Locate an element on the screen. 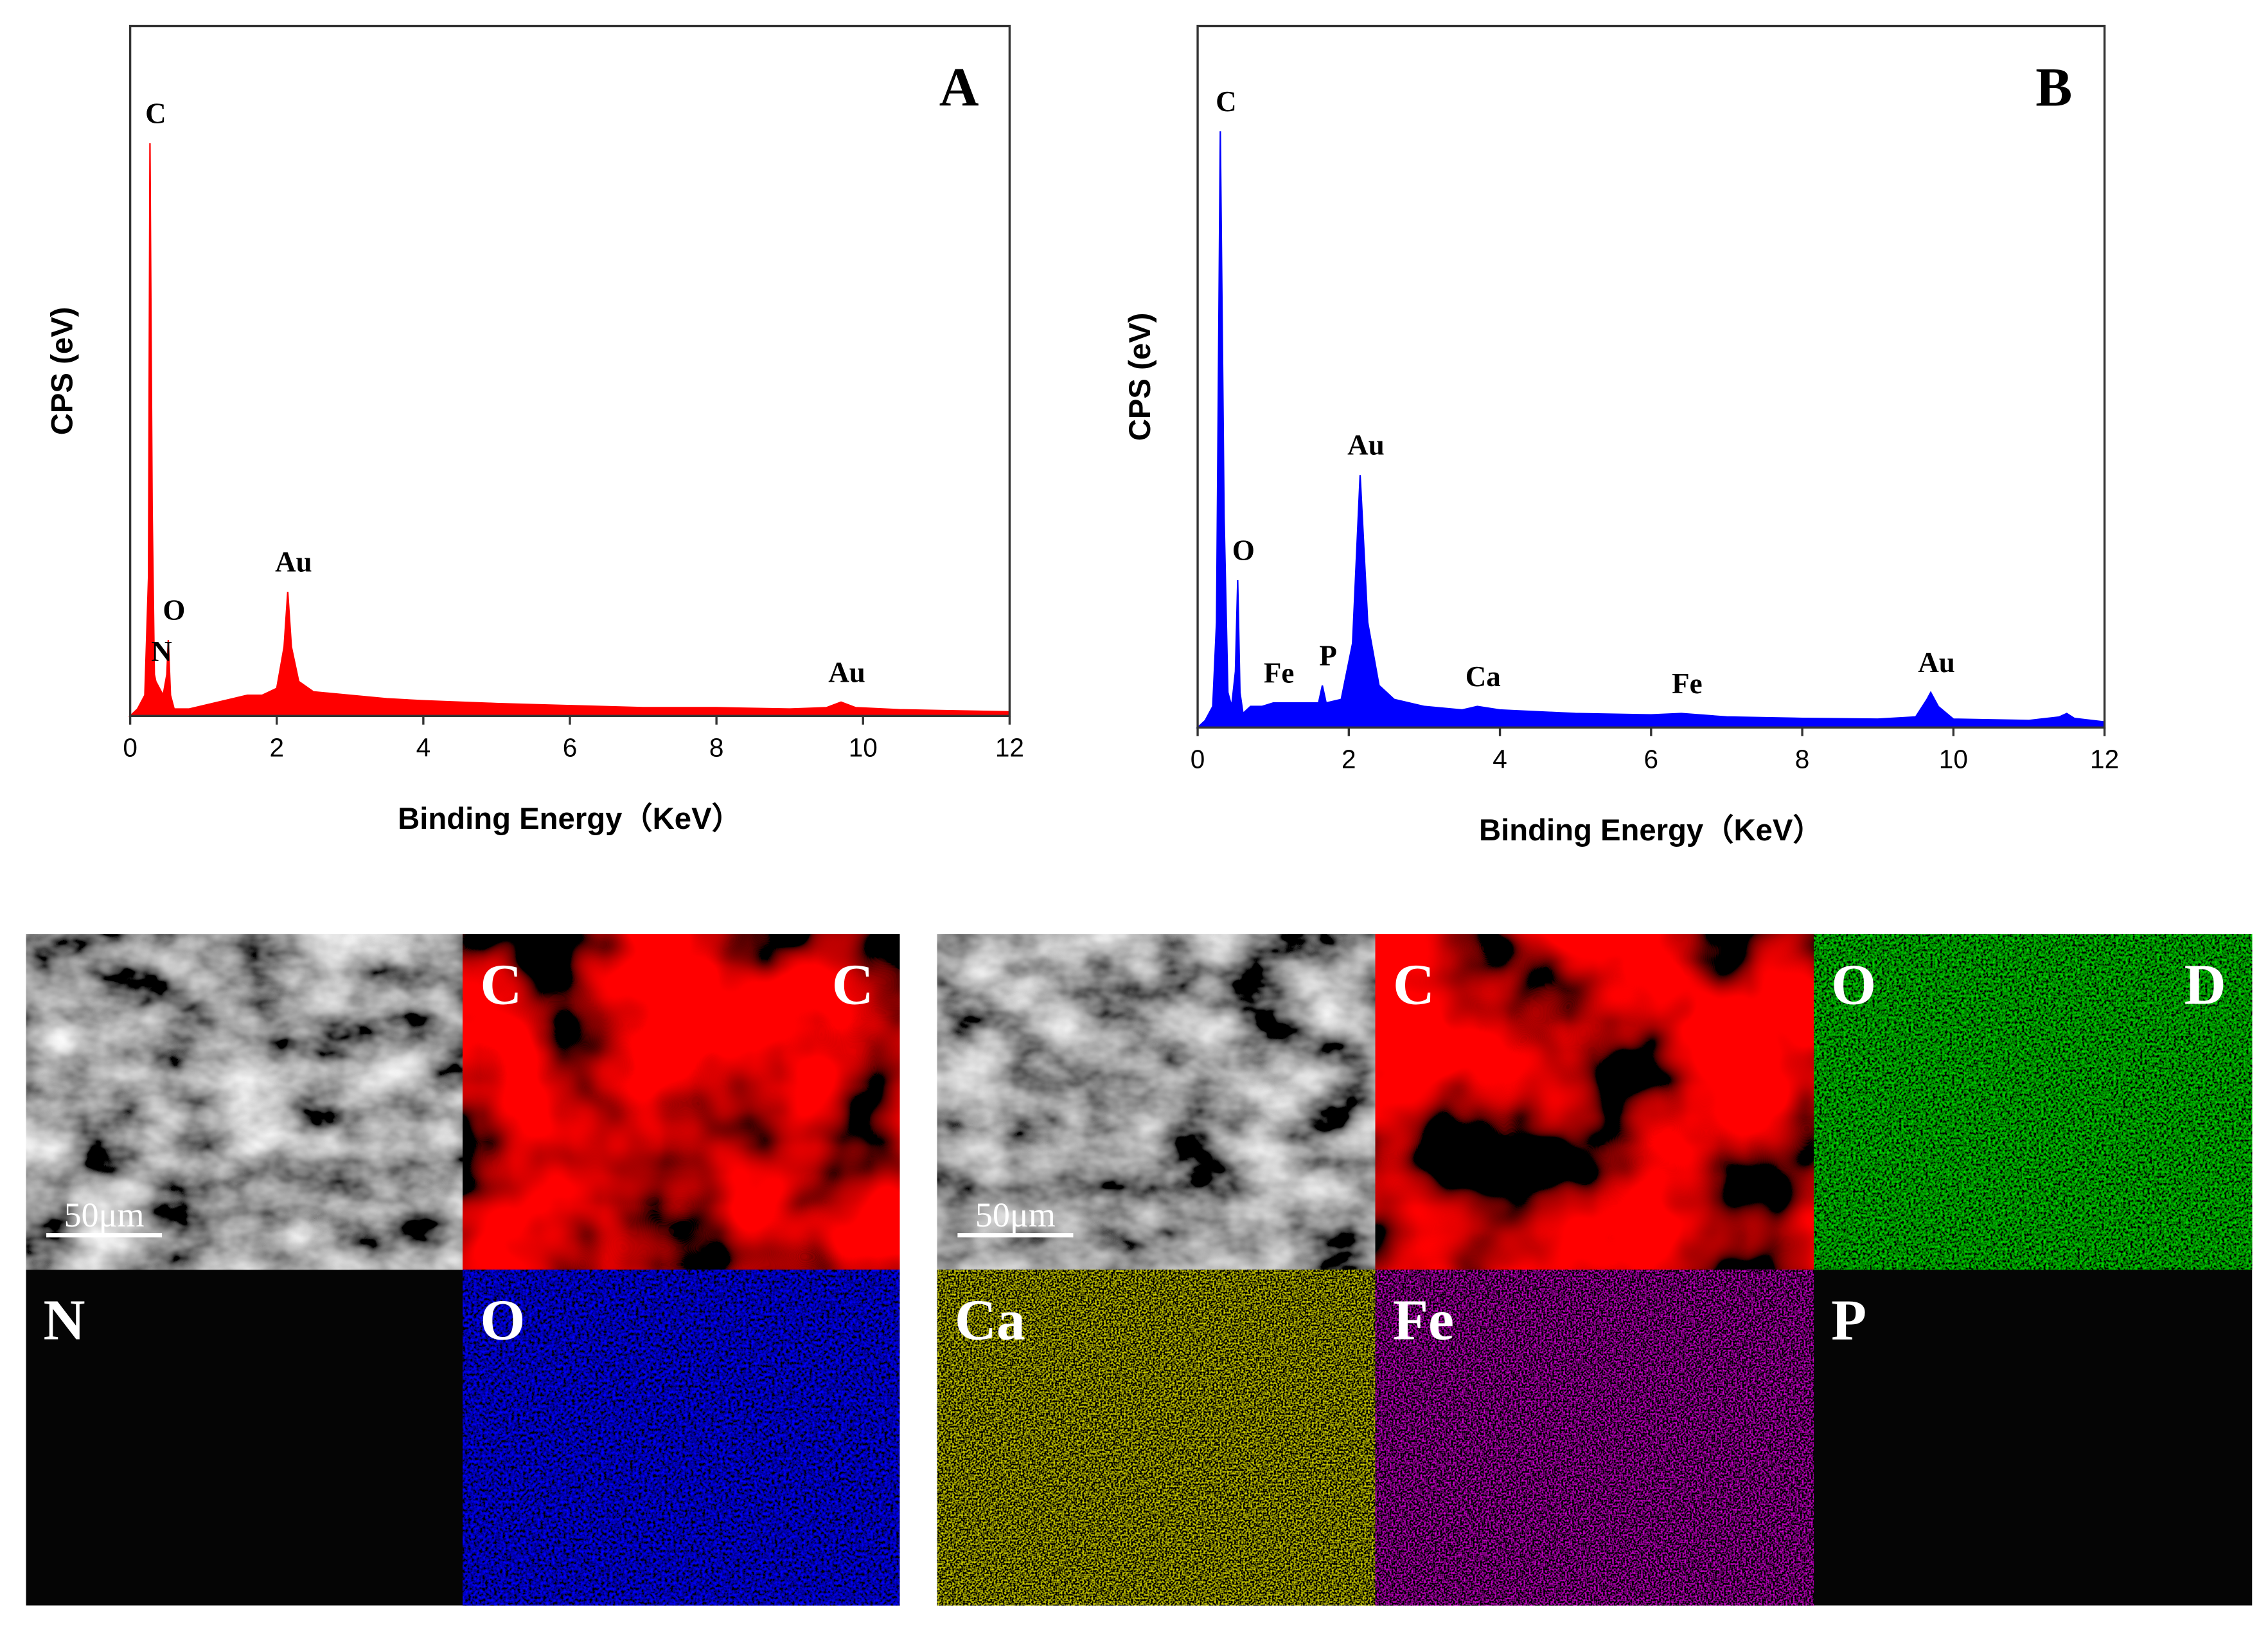 Image resolution: width=2268 pixels, height=1630 pixels. element-label: Ca is located at coordinates (990, 1320).